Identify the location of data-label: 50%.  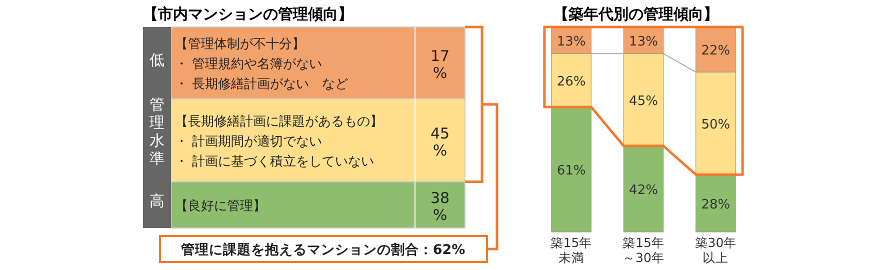
(715, 124).